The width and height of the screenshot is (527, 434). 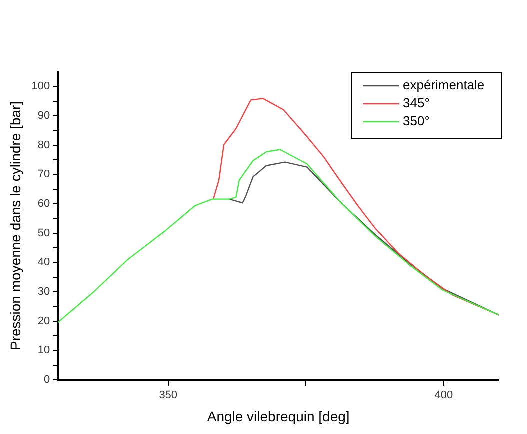 What do you see at coordinates (444, 85) in the screenshot?
I see `legend-label: expérimentale` at bounding box center [444, 85].